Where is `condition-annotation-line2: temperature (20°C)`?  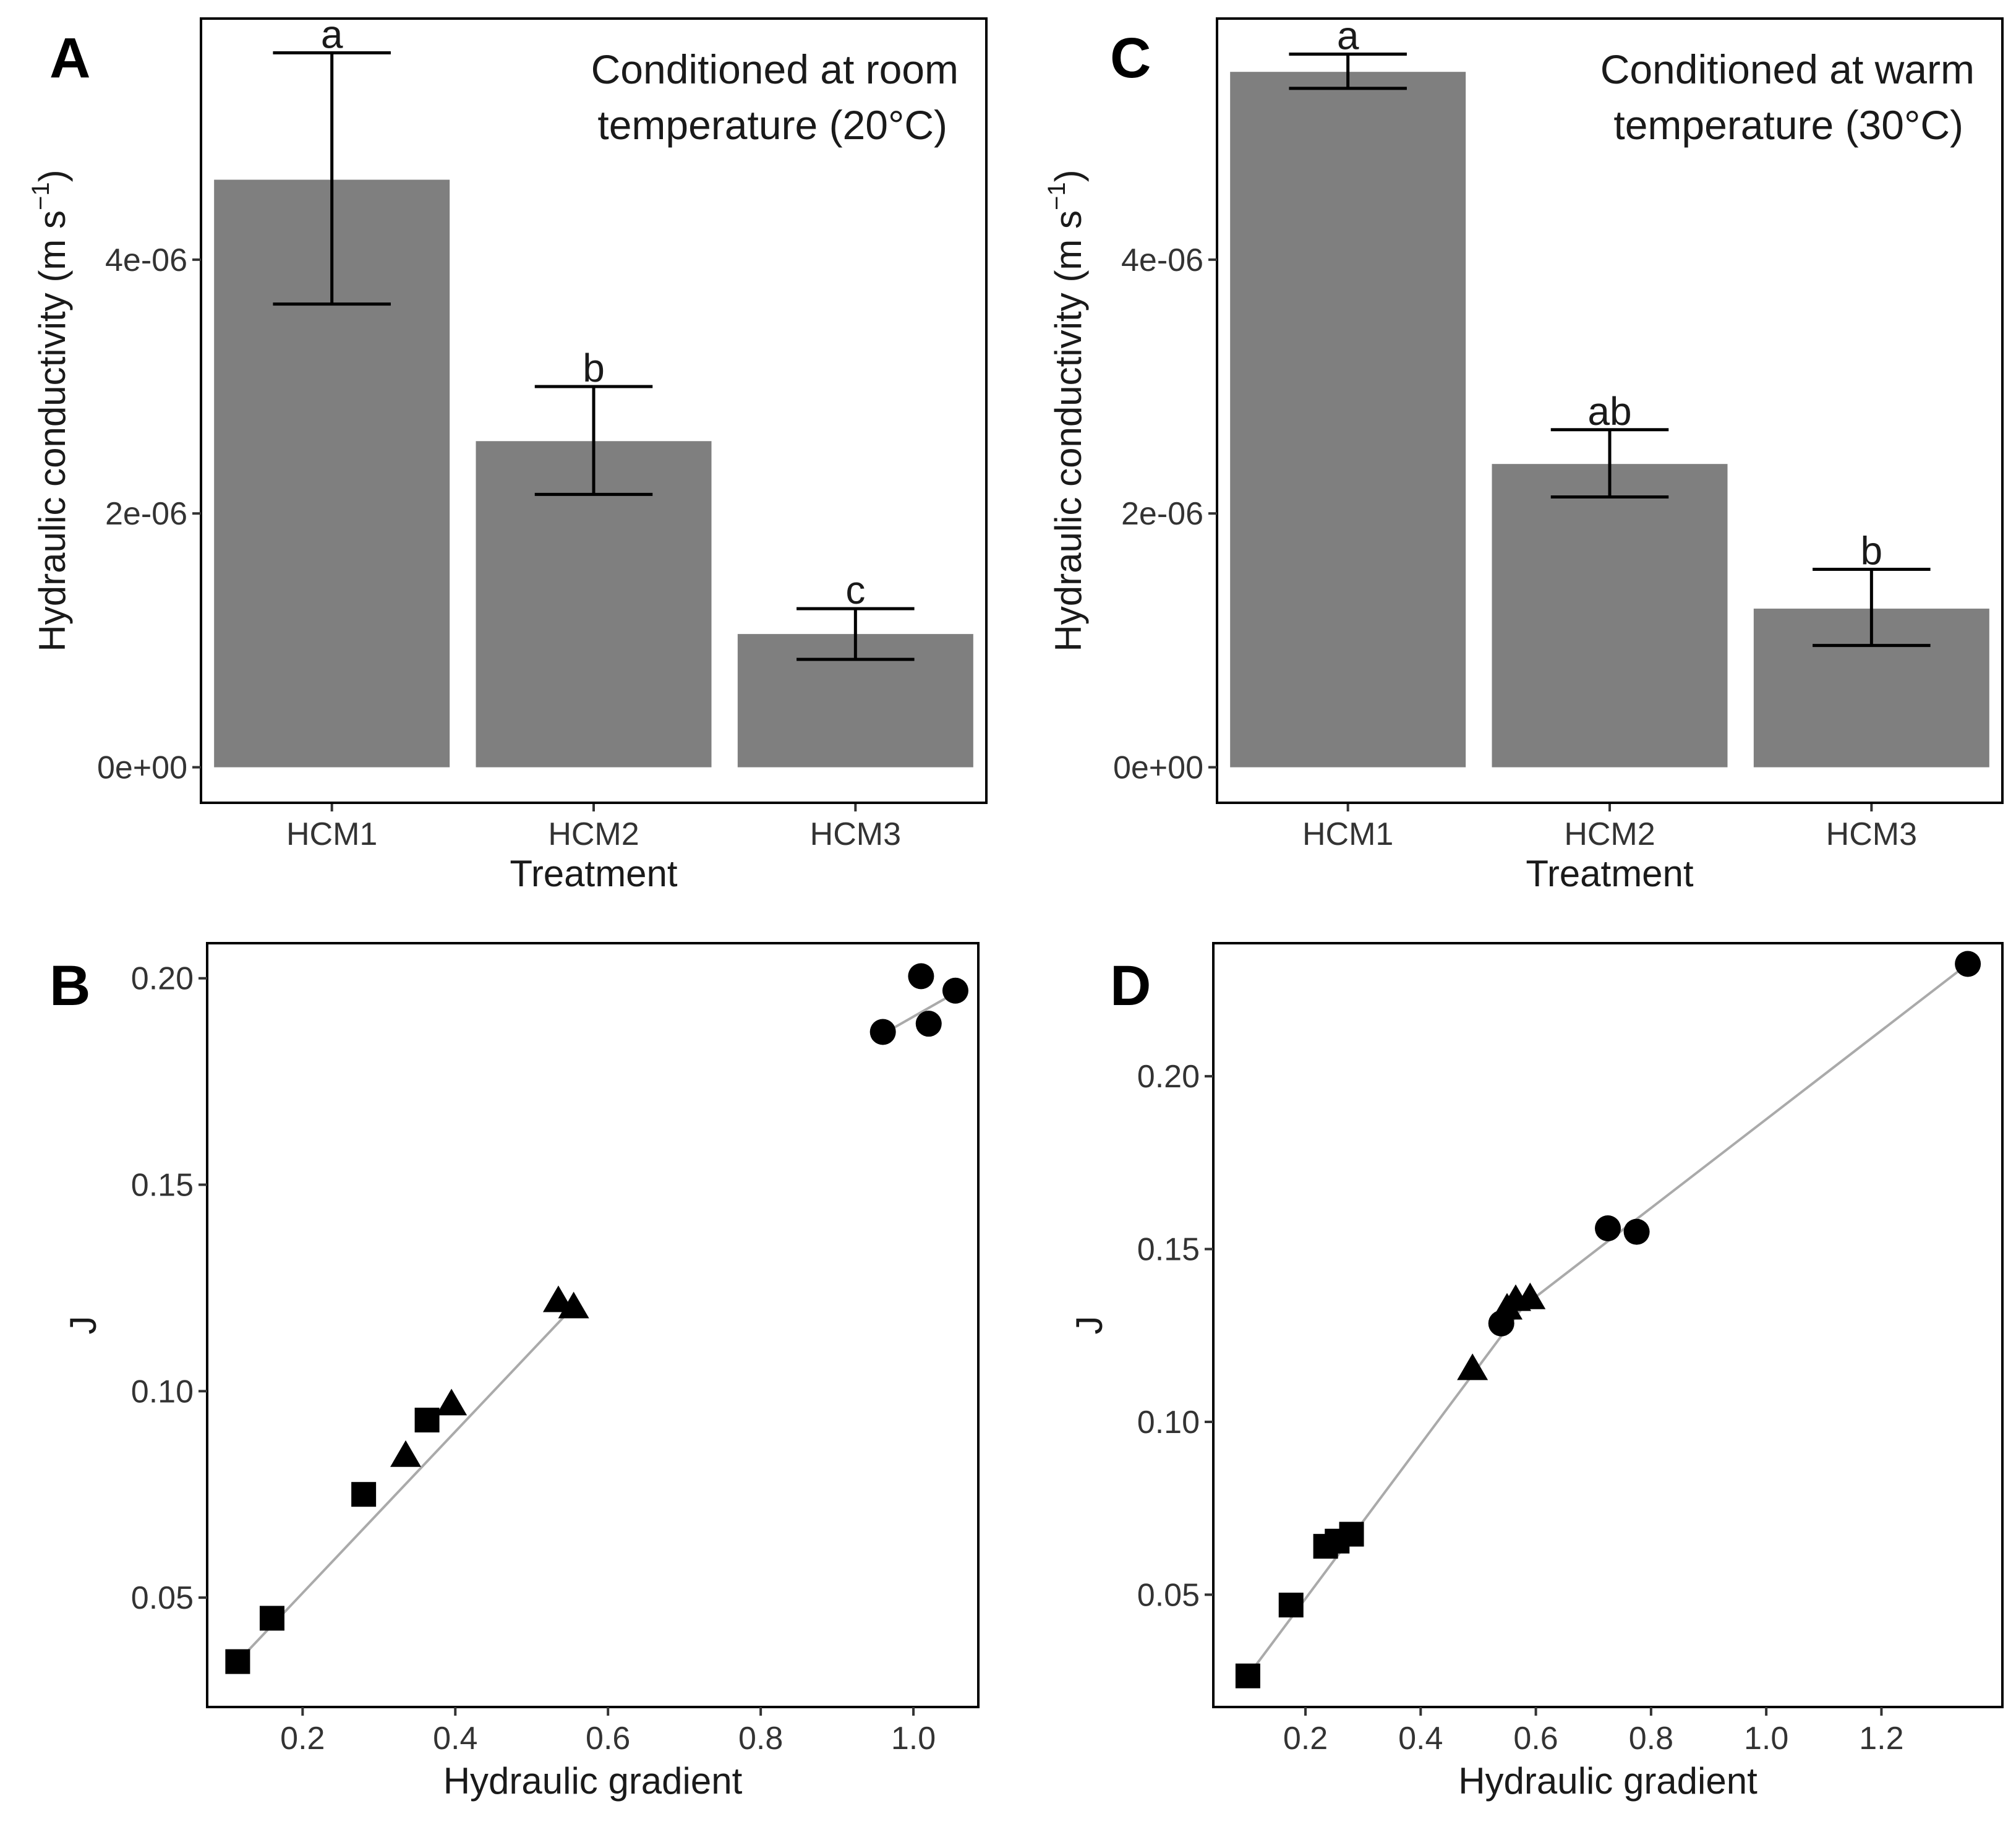 condition-annotation-line2: temperature (20°C) is located at coordinates (772, 125).